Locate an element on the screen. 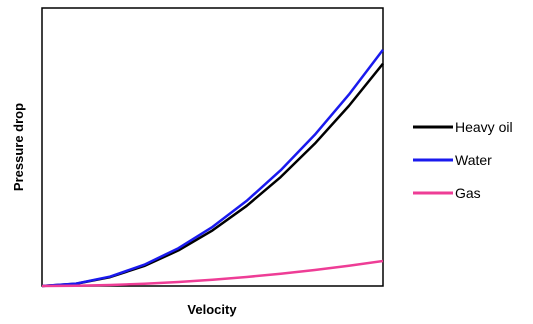  series-line-gas is located at coordinates (212, 273).